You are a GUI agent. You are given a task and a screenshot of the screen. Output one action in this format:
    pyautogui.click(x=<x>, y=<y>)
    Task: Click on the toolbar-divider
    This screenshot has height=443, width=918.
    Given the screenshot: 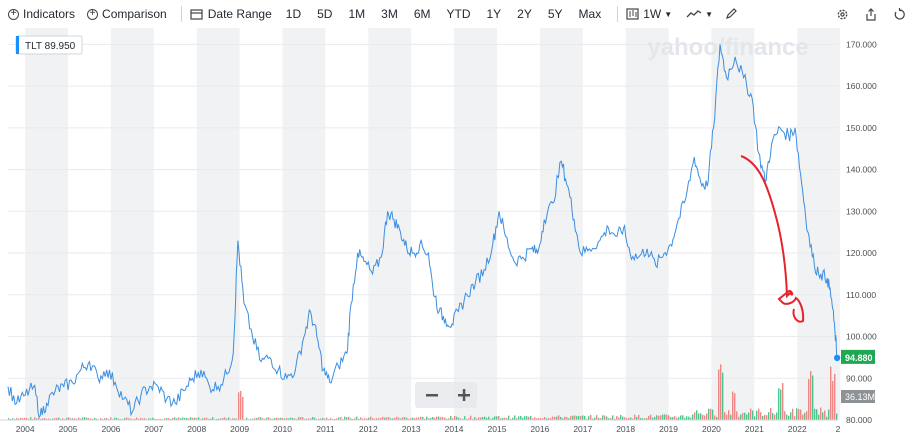 What is the action you would take?
    pyautogui.click(x=618, y=14)
    